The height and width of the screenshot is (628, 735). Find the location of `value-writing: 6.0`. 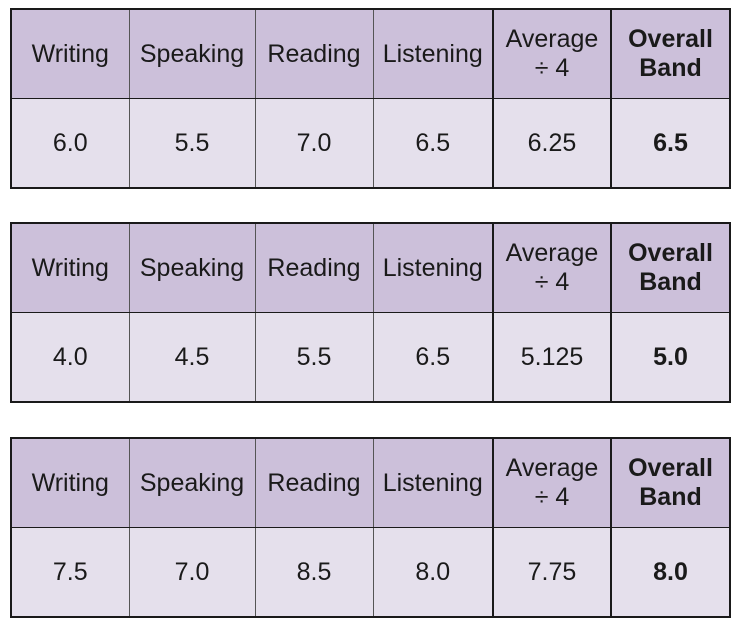

value-writing: 6.0 is located at coordinates (70, 143).